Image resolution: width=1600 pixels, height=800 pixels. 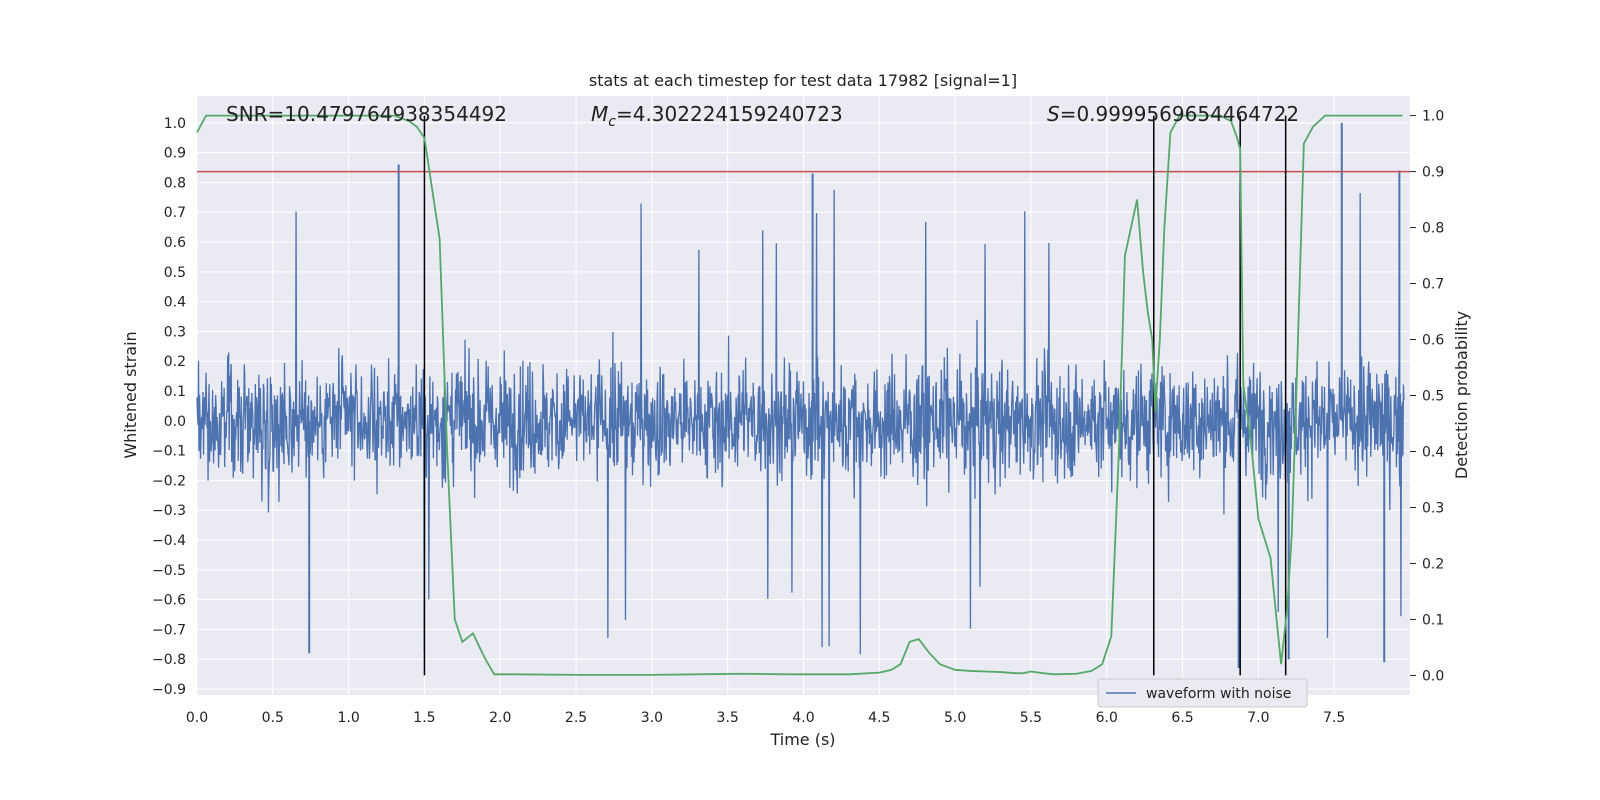 What do you see at coordinates (175, 392) in the screenshot?
I see `y-tick-label: 0.1` at bounding box center [175, 392].